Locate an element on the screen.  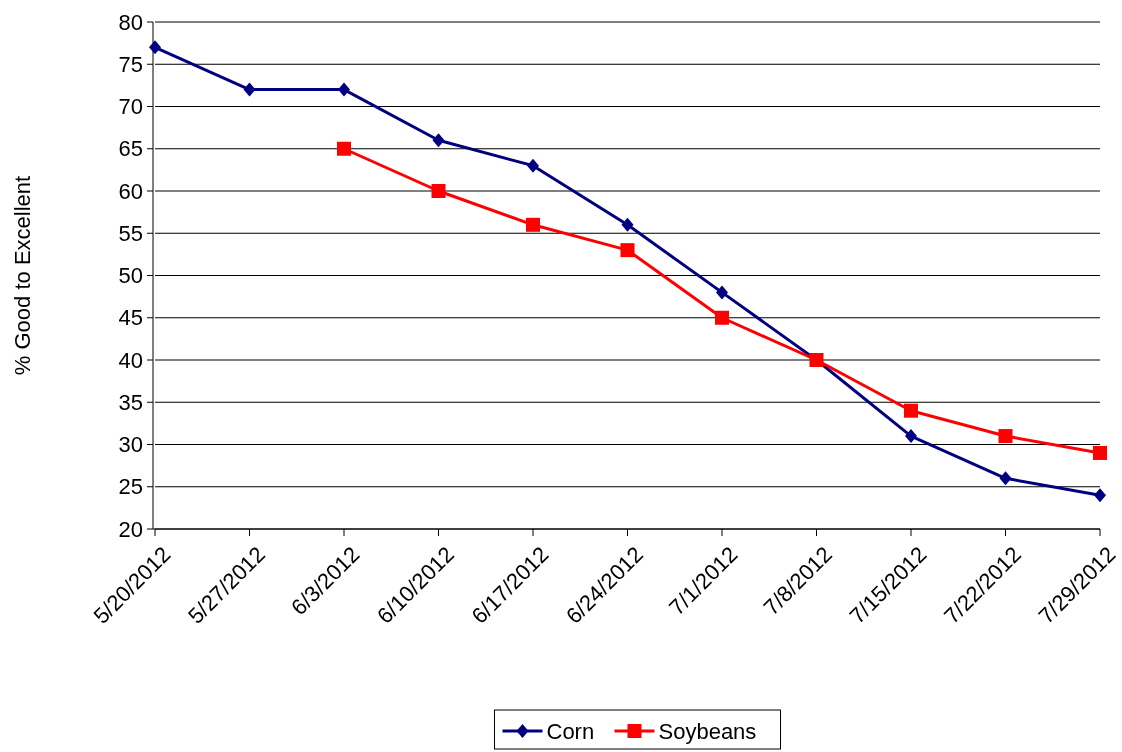
y-tick-label: 30 is located at coordinates (130, 445).